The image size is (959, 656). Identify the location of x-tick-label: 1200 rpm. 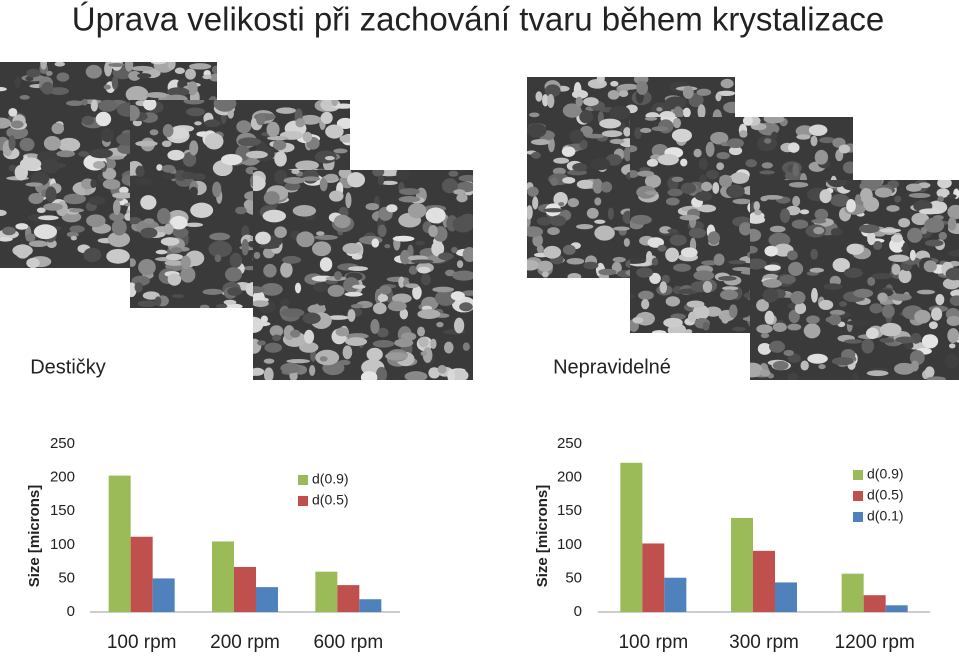
(875, 642).